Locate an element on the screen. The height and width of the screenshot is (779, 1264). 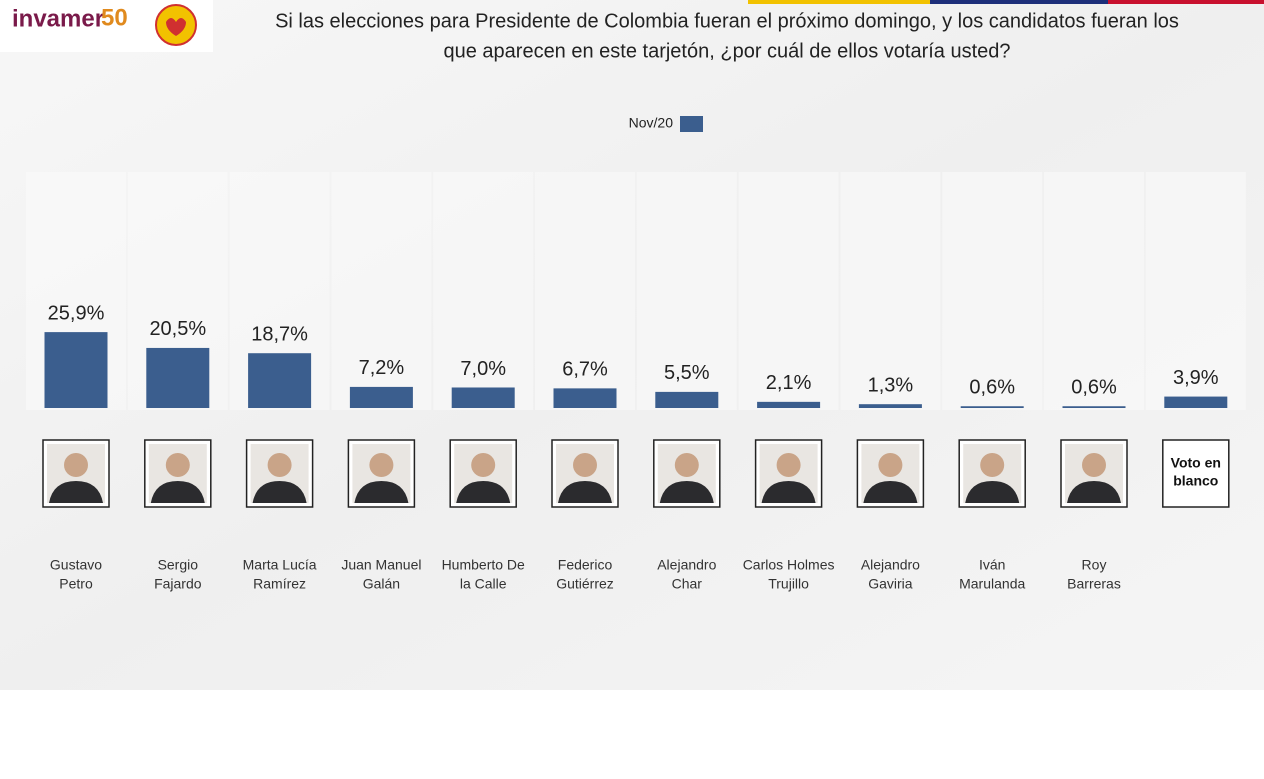
category-label: Gaviria is located at coordinates (890, 584).